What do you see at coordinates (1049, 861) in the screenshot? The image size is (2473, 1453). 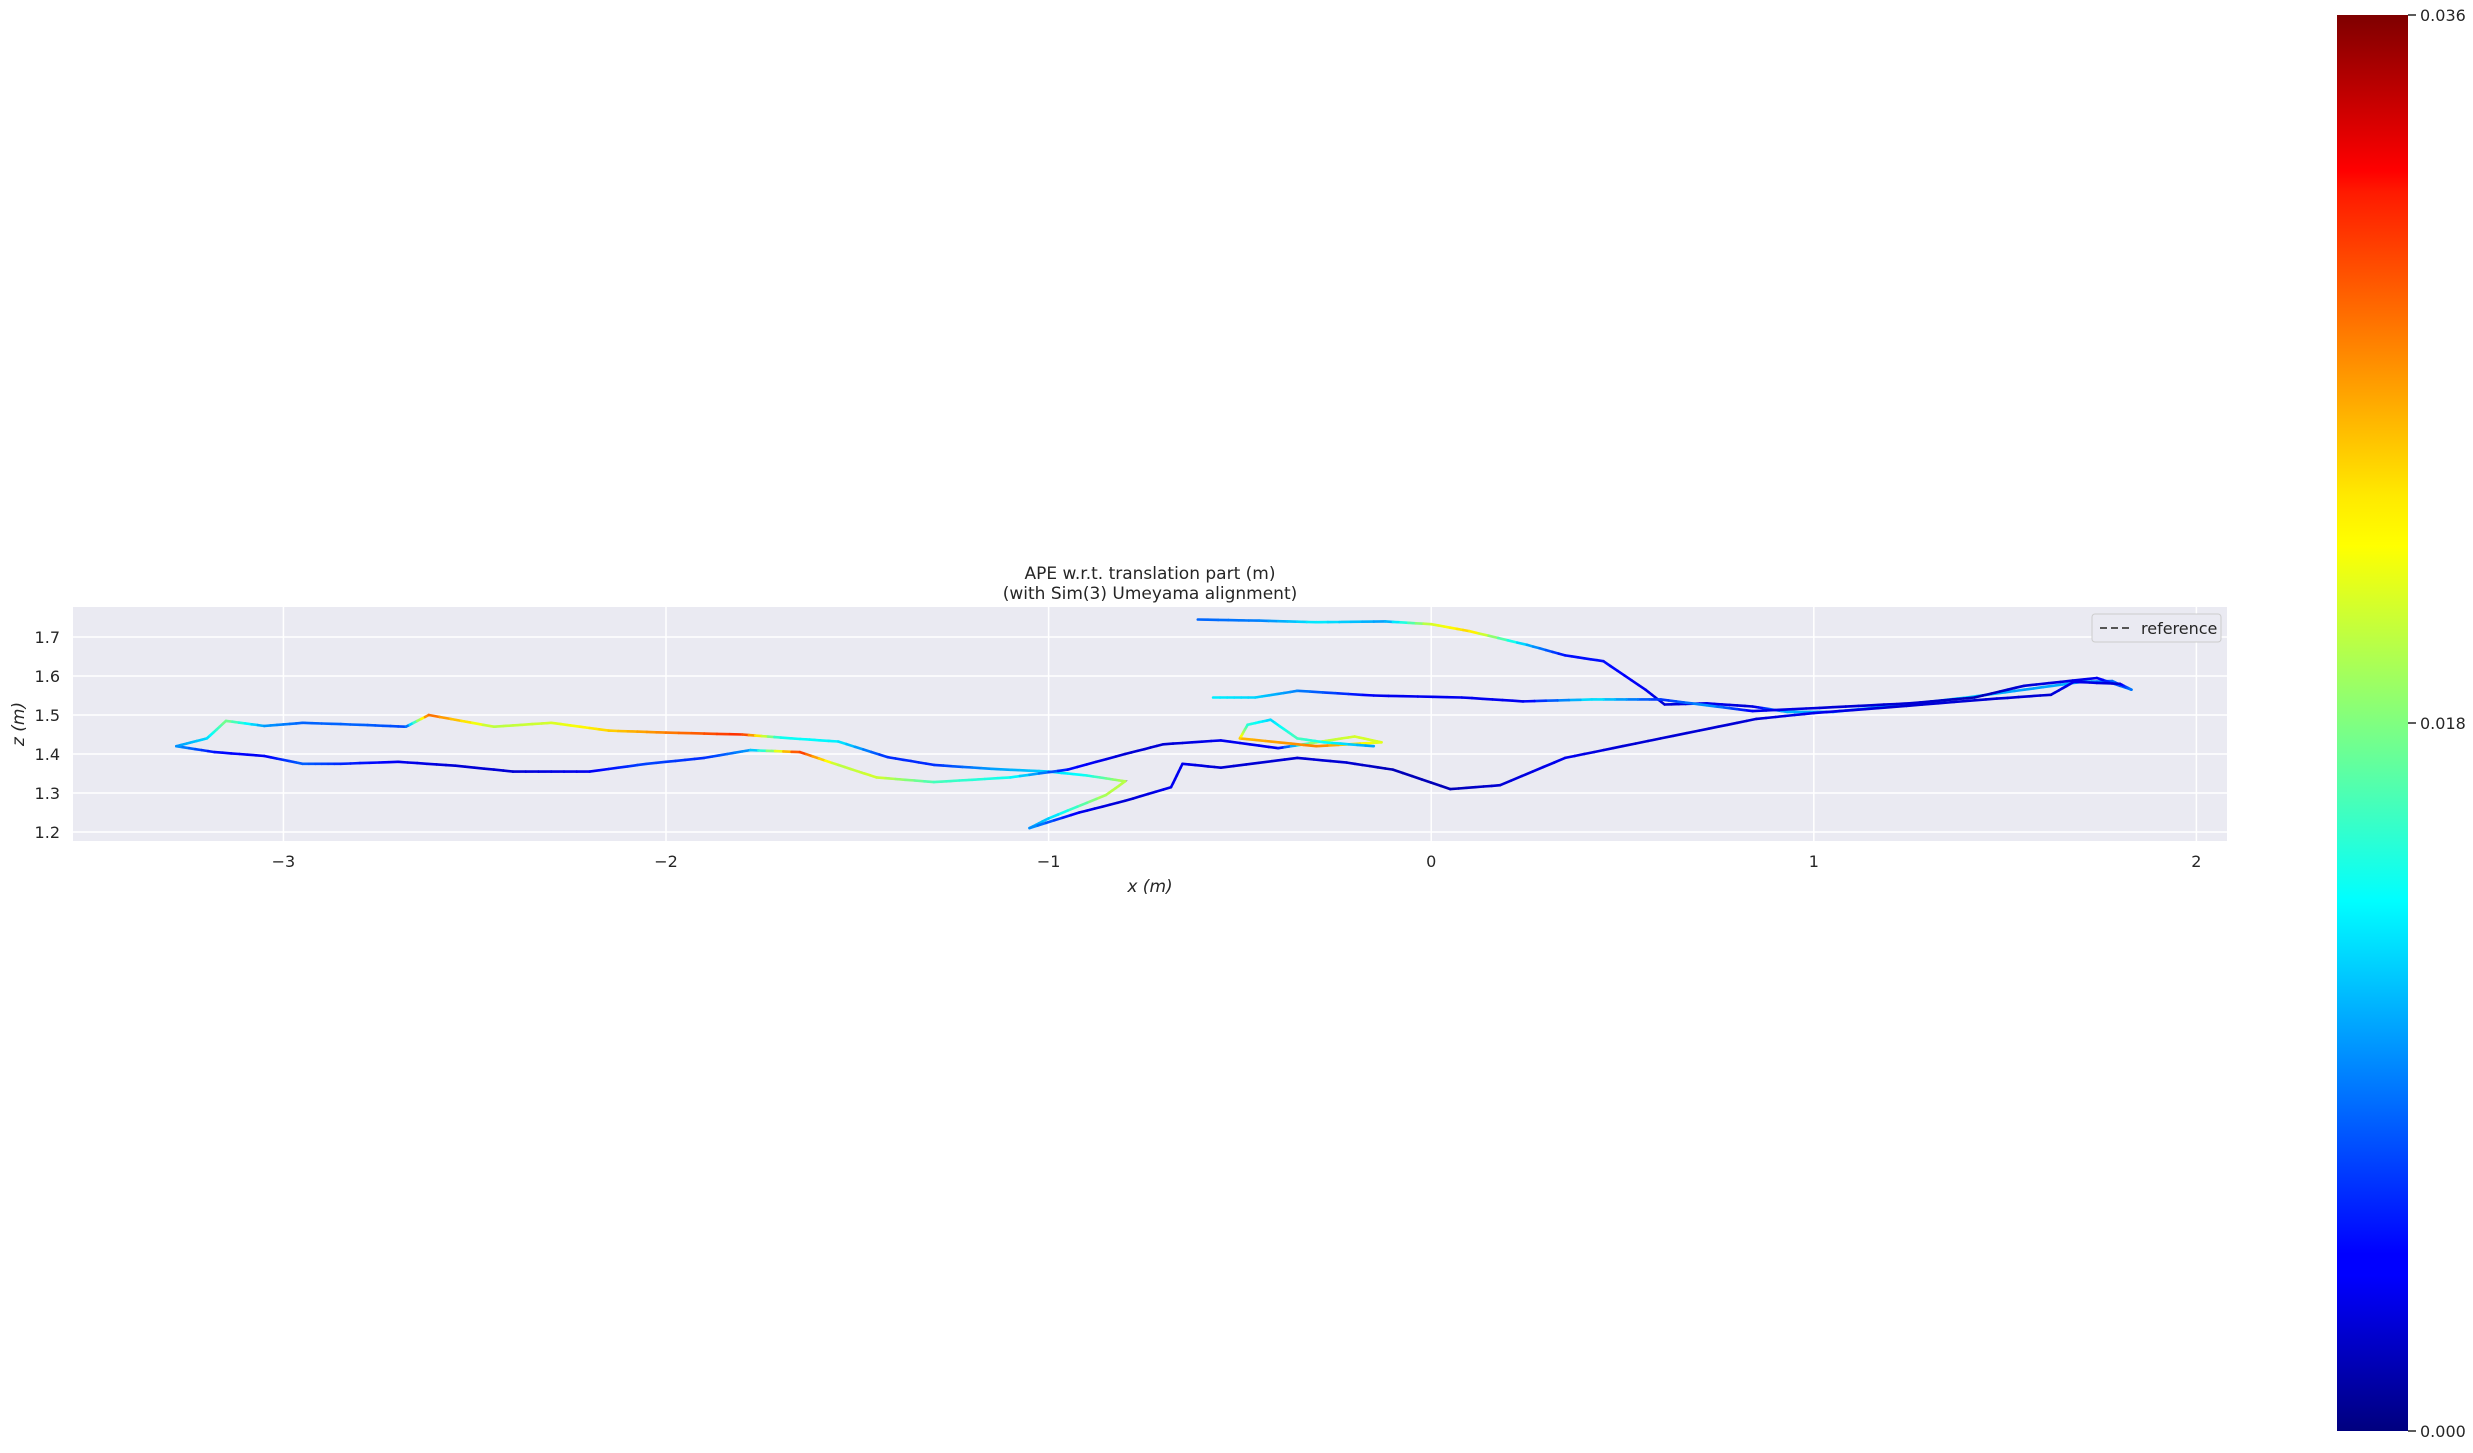 I see `x-tick-label: −1` at bounding box center [1049, 861].